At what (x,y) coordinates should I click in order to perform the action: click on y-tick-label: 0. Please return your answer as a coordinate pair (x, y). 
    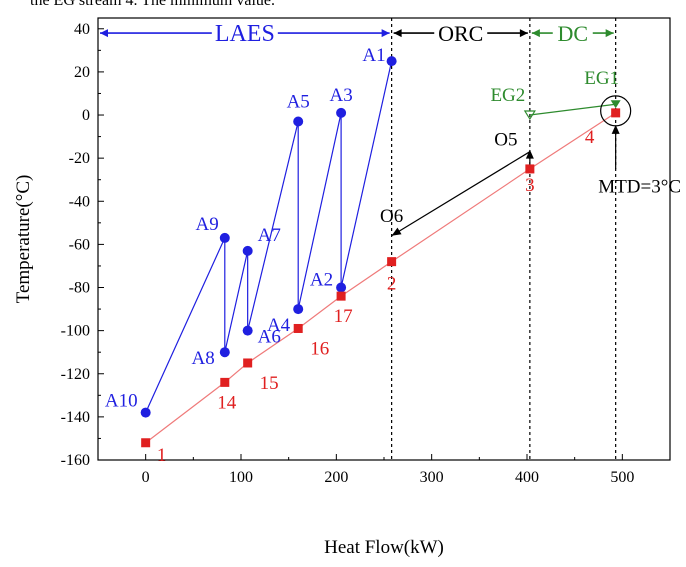
    Looking at the image, I should click on (86, 115).